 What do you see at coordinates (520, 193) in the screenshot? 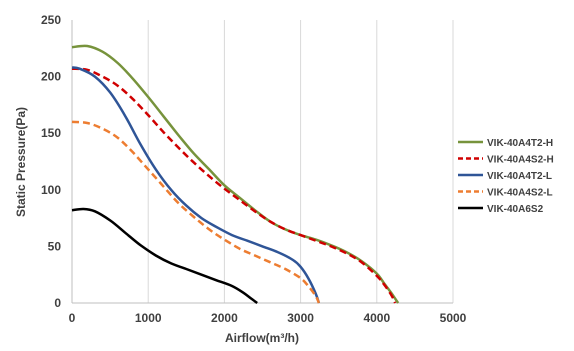
I see `legend-label-vik-40a4s2-l: VIK-40A4S2-L` at bounding box center [520, 193].